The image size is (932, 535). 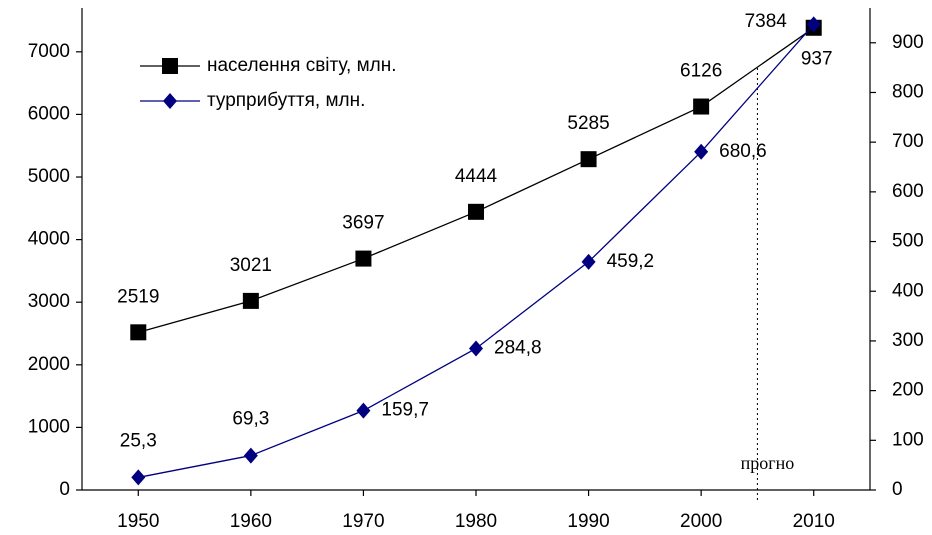 What do you see at coordinates (908, 340) in the screenshot?
I see `y2-tick-label: 300` at bounding box center [908, 340].